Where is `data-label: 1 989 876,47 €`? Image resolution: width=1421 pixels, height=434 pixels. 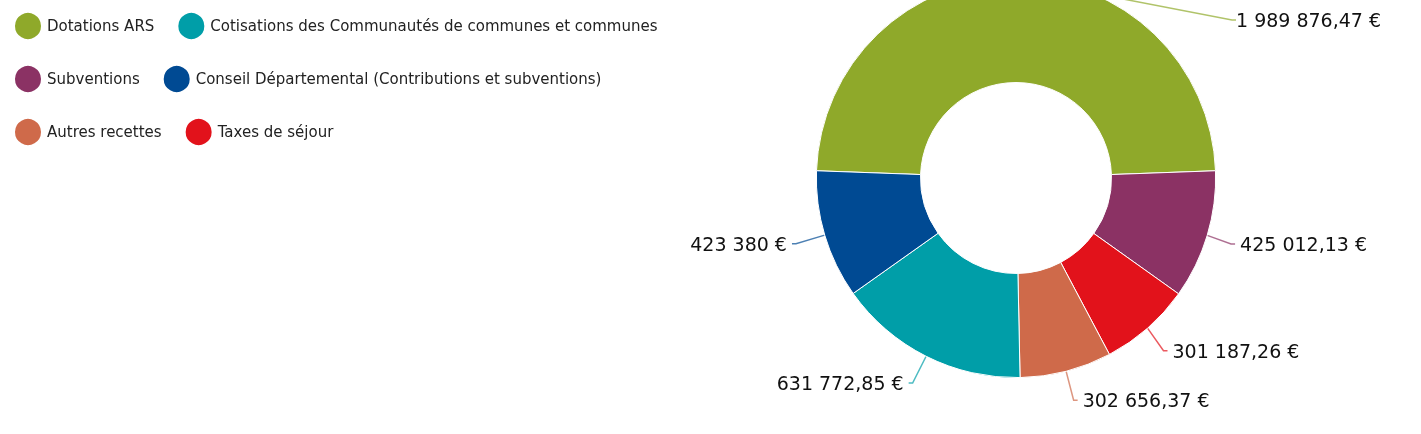 data-label: 1 989 876,47 € is located at coordinates (1309, 20).